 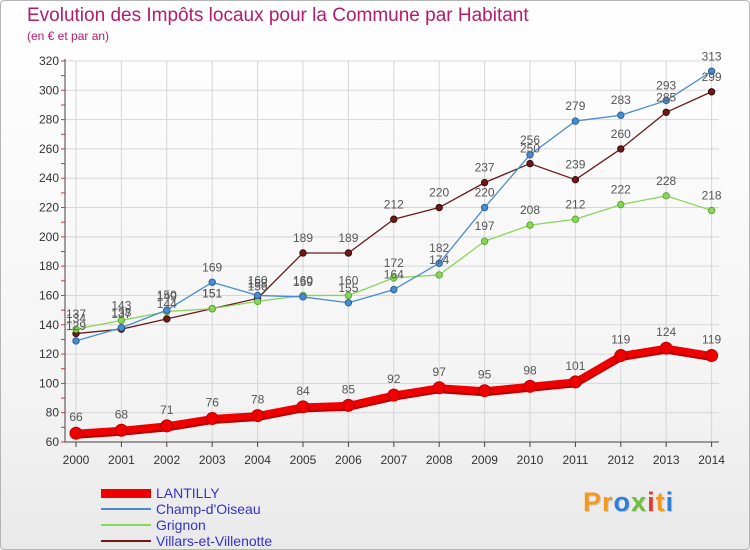 What do you see at coordinates (122, 414) in the screenshot?
I see `data-label: 68` at bounding box center [122, 414].